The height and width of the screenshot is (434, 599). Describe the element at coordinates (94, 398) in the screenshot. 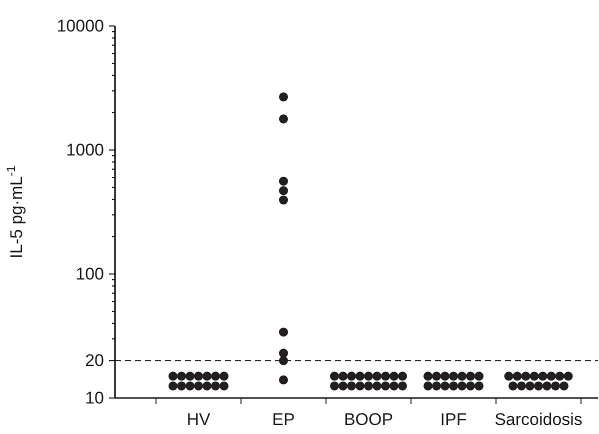

I see `y-tick-label: 10` at that location.